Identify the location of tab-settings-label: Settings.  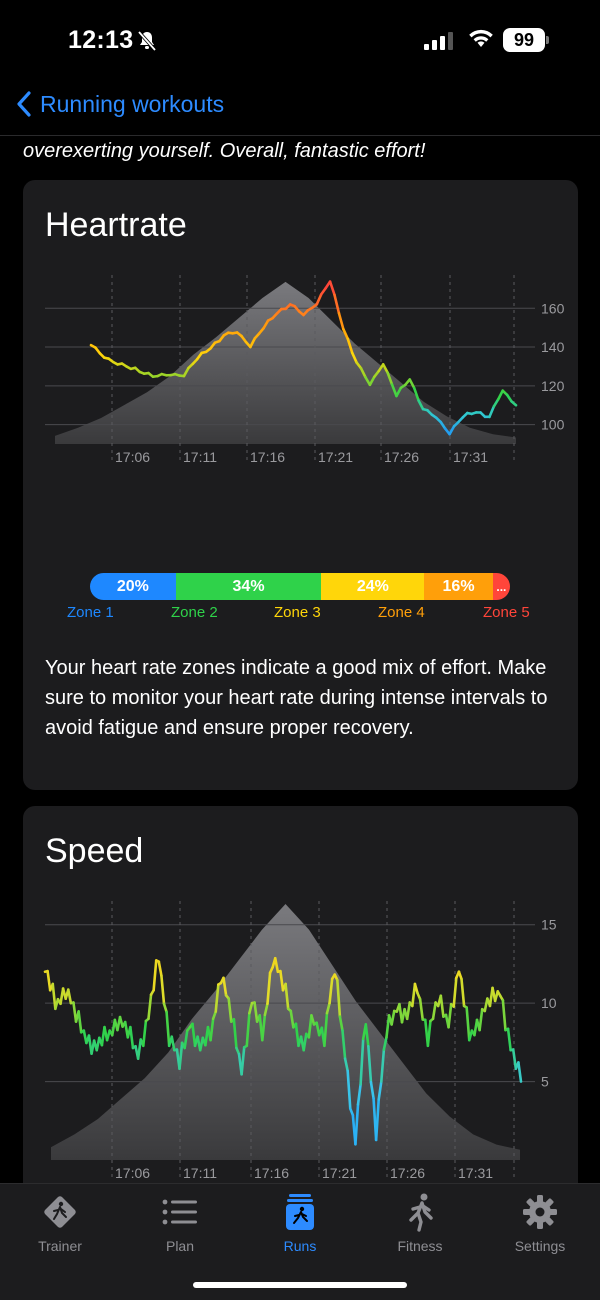
(540, 1246).